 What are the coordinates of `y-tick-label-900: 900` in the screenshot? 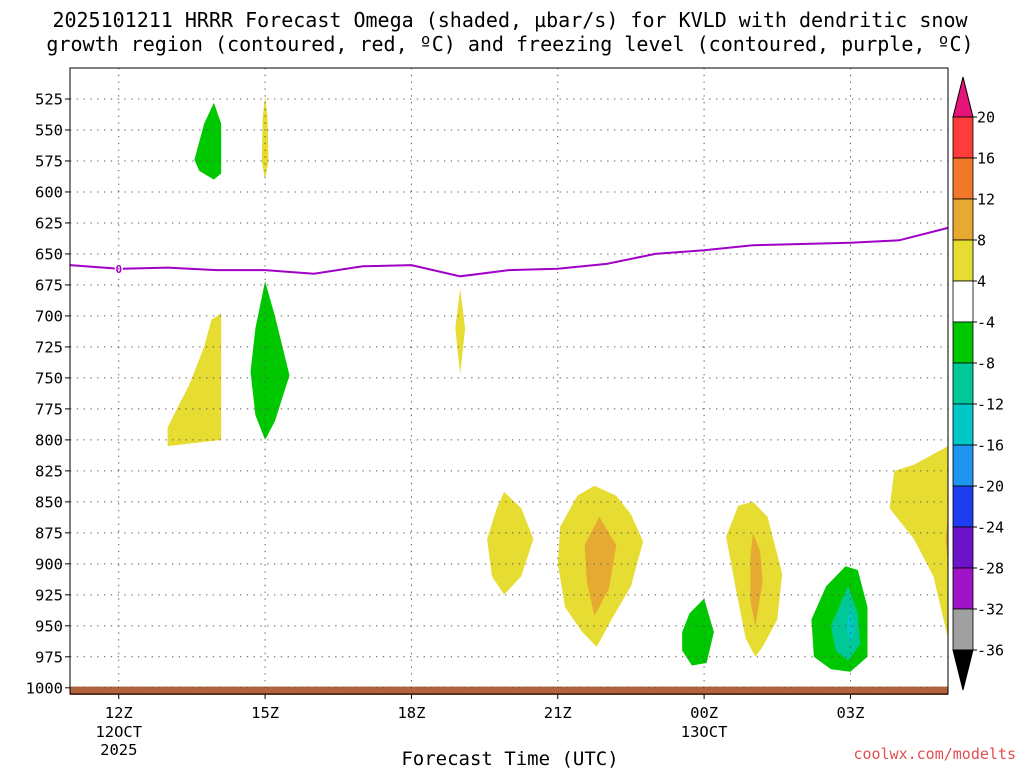 It's located at (49, 564).